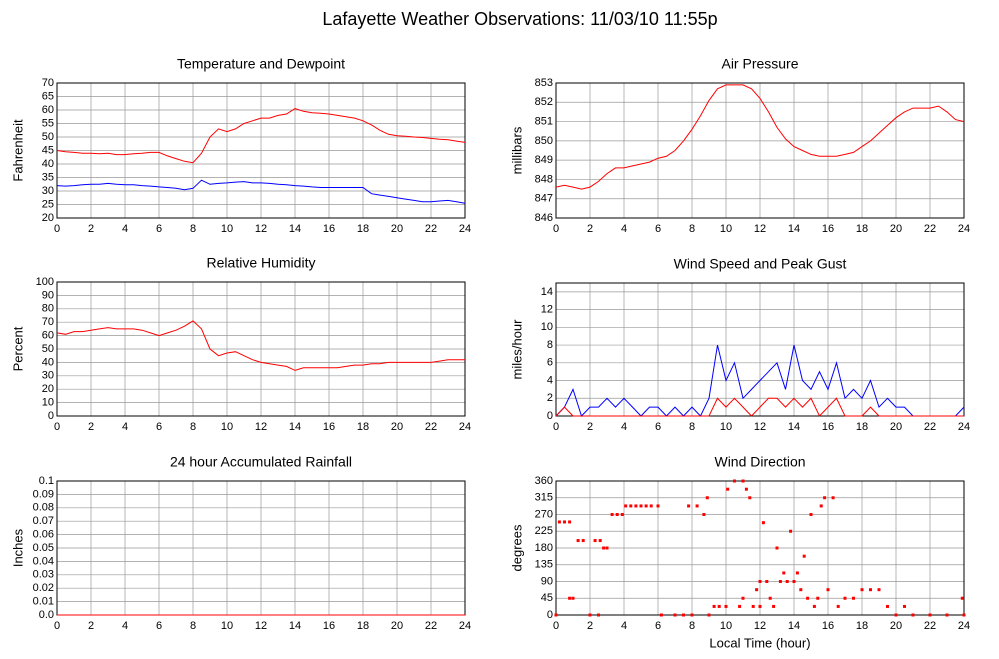 The image size is (999, 659). I want to click on chart-title: Relative Humidity, so click(261, 263).